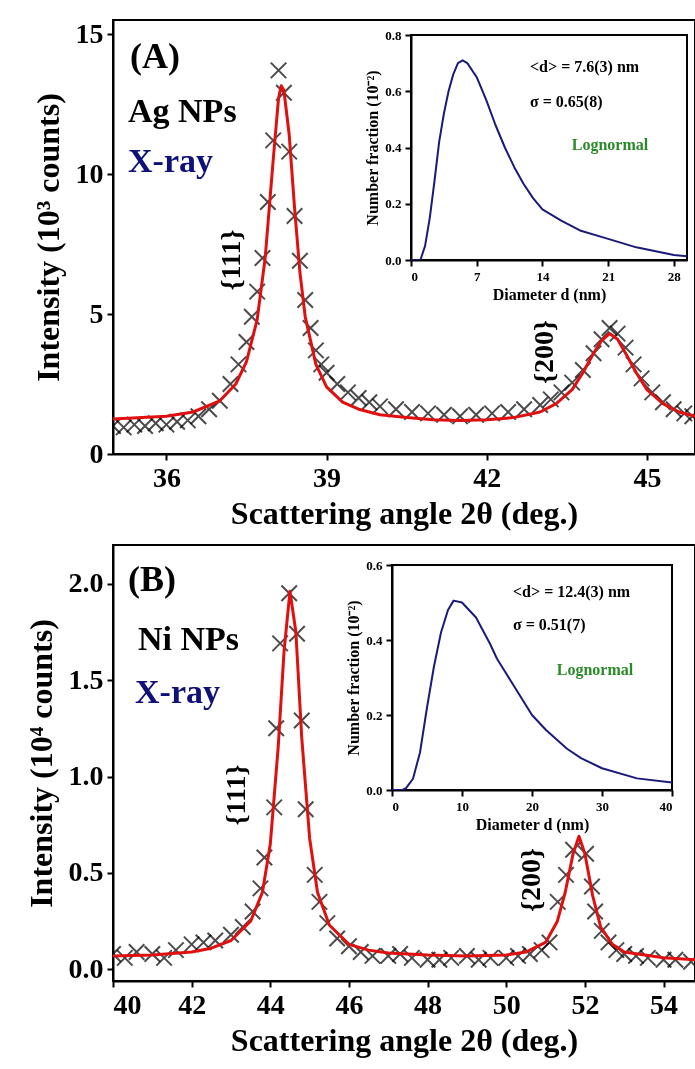 The width and height of the screenshot is (695, 1069). What do you see at coordinates (96, 453) in the screenshot?
I see `y-tick-label: 0` at bounding box center [96, 453].